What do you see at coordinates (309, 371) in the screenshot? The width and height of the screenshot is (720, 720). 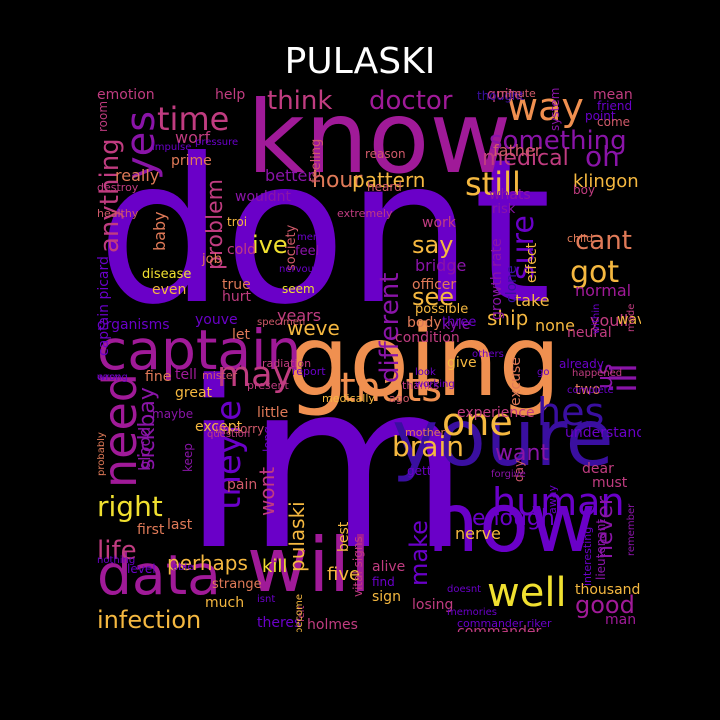 I see `cloud-word: report` at bounding box center [309, 371].